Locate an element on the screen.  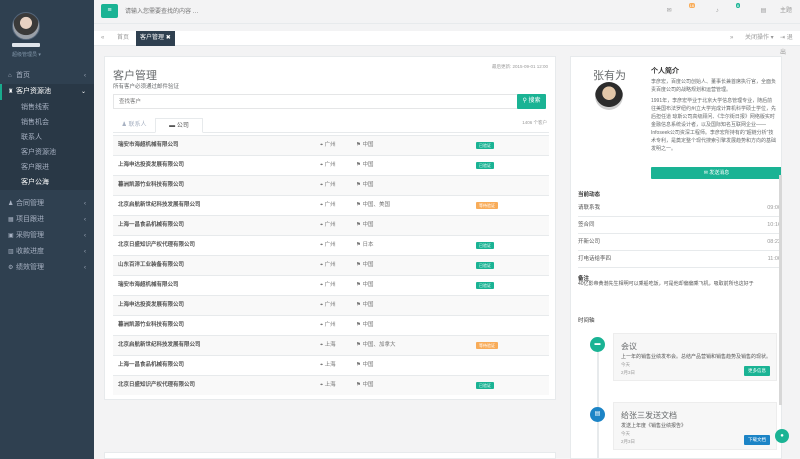
table-row: 北京日盛知识产权代理有限公司 ⌖ 上海 ⚑ 中国 已验证 is located at coordinates (331, 385).